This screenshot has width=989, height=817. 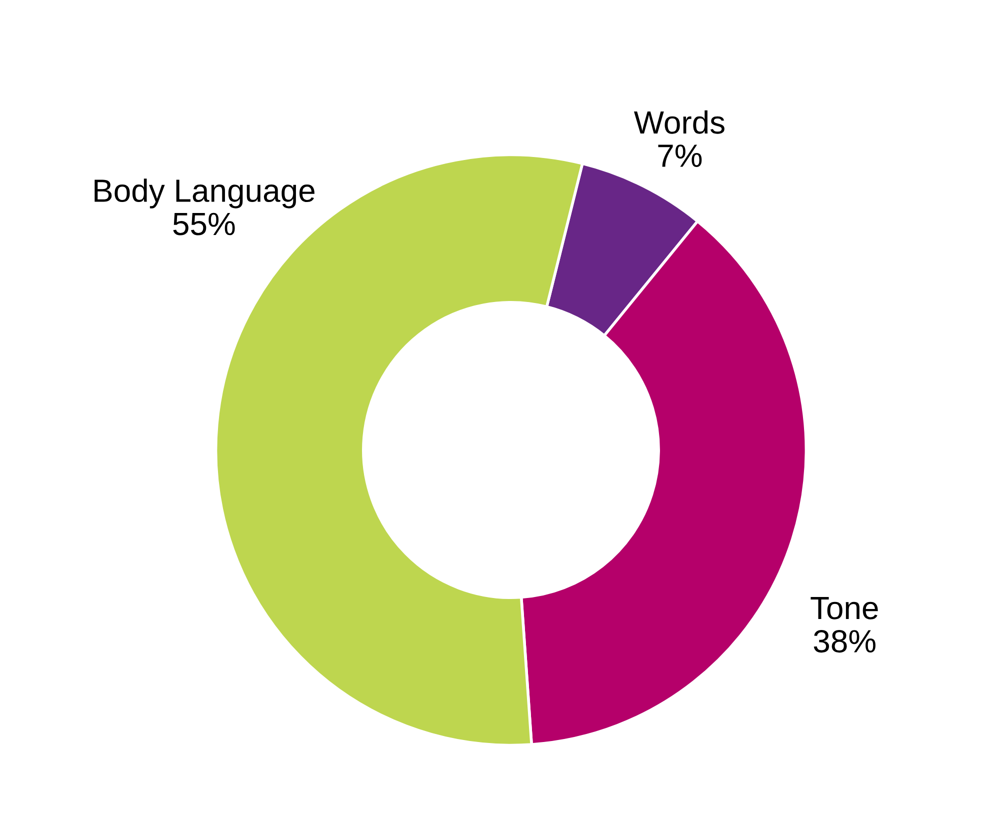 What do you see at coordinates (204, 224) in the screenshot?
I see `data-label: 55%` at bounding box center [204, 224].